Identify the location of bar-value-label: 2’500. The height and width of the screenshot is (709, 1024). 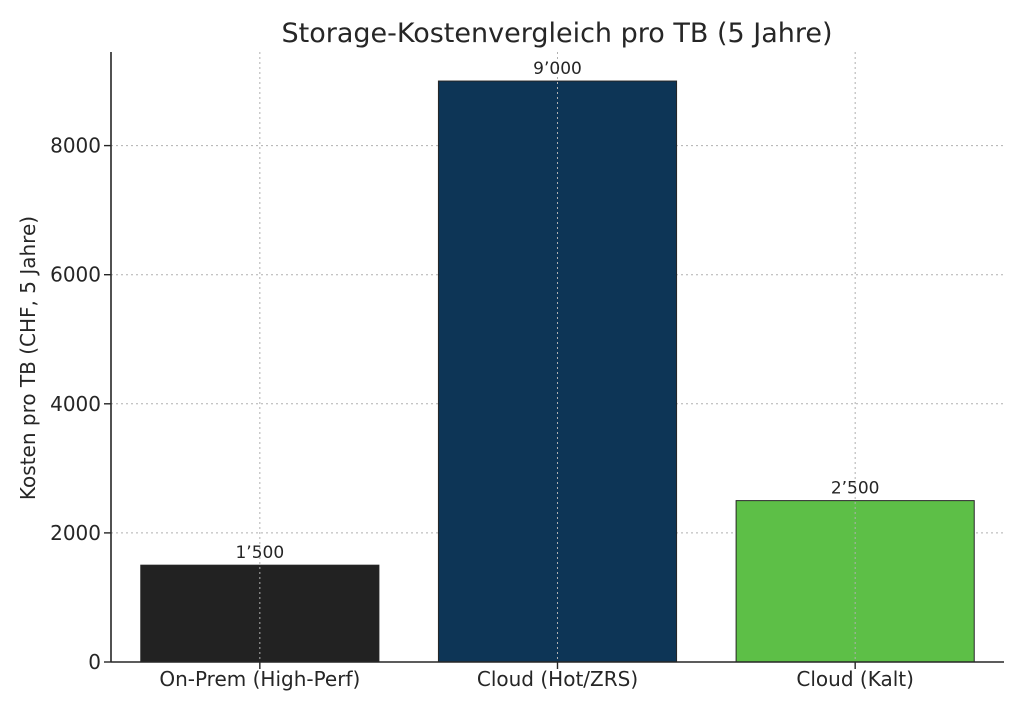
(855, 489).